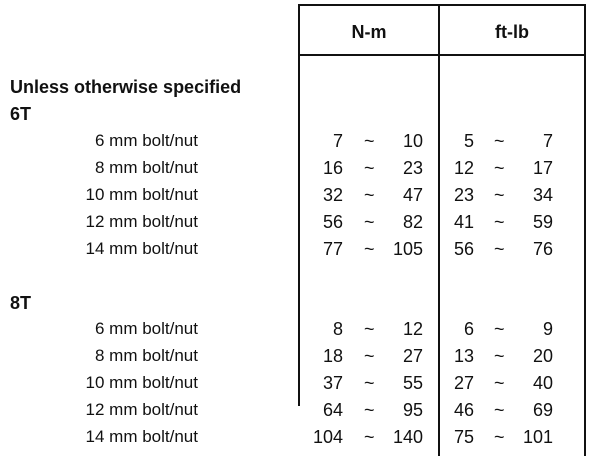 This screenshot has width=608, height=460. What do you see at coordinates (337, 141) in the screenshot?
I see `nm-min-value: 7` at bounding box center [337, 141].